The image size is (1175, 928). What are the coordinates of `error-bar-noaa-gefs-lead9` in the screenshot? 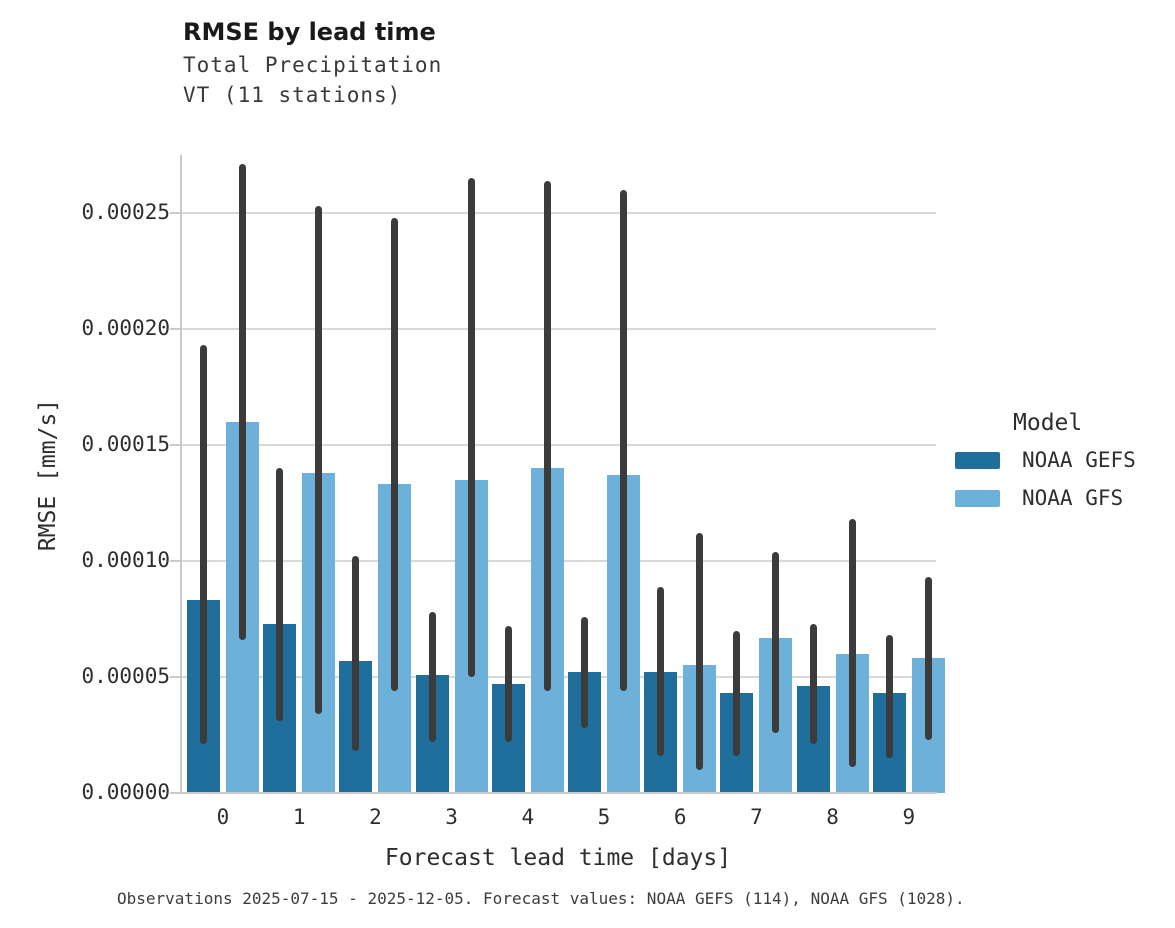 It's located at (889, 697).